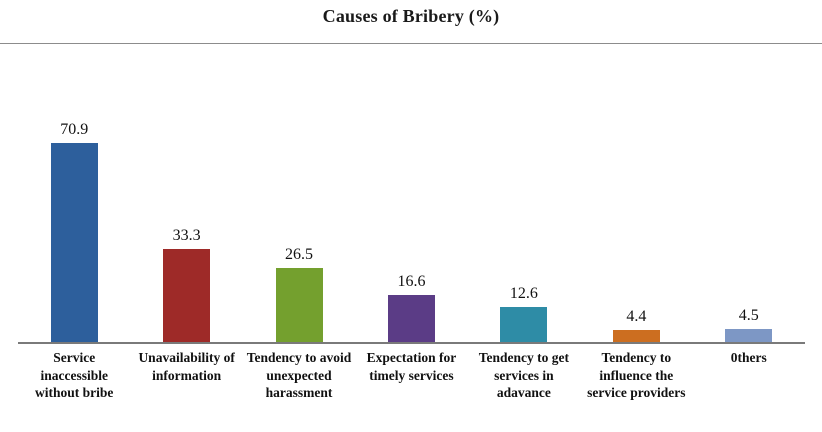 The width and height of the screenshot is (822, 432). Describe the element at coordinates (299, 254) in the screenshot. I see `bar-value-label: 26.5` at that location.